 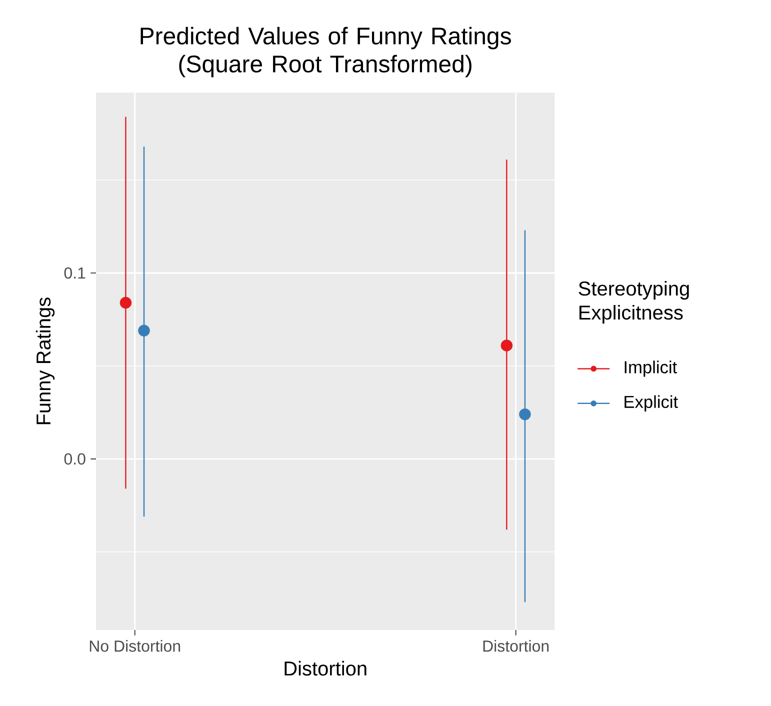 I want to click on y-tick-label: 0.1, so click(x=75, y=273).